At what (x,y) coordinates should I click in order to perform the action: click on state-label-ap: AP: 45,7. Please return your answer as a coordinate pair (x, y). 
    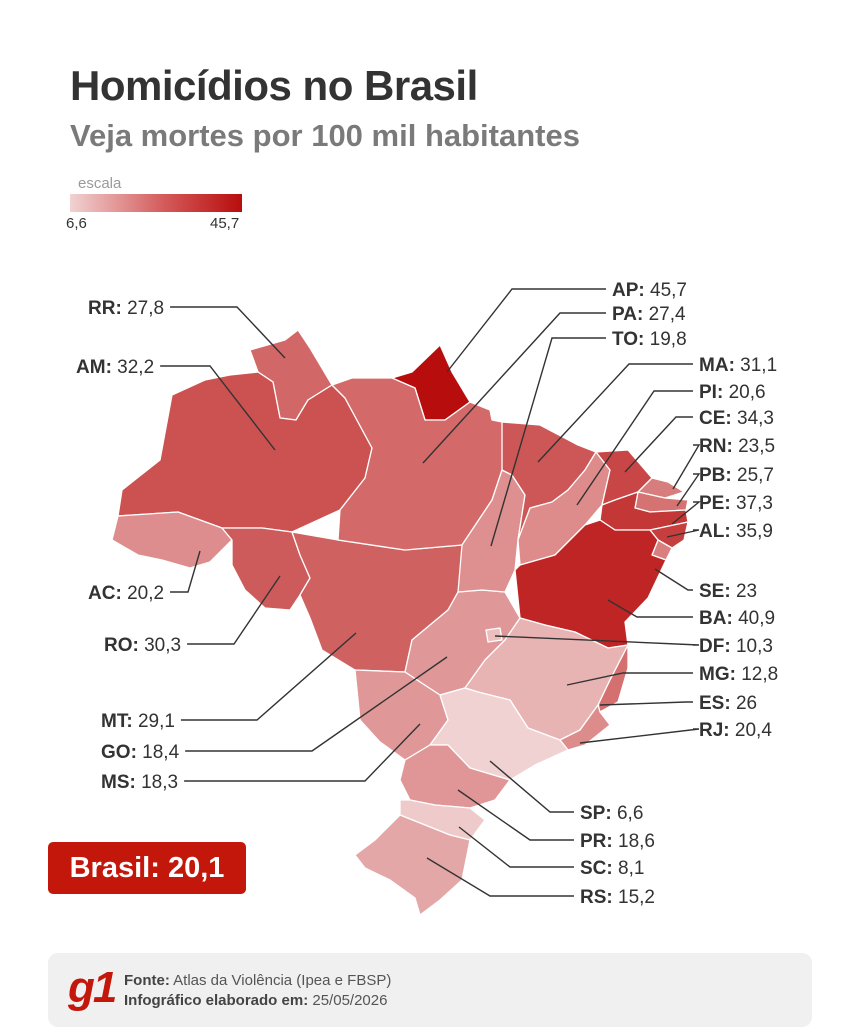
    Looking at the image, I should click on (649, 290).